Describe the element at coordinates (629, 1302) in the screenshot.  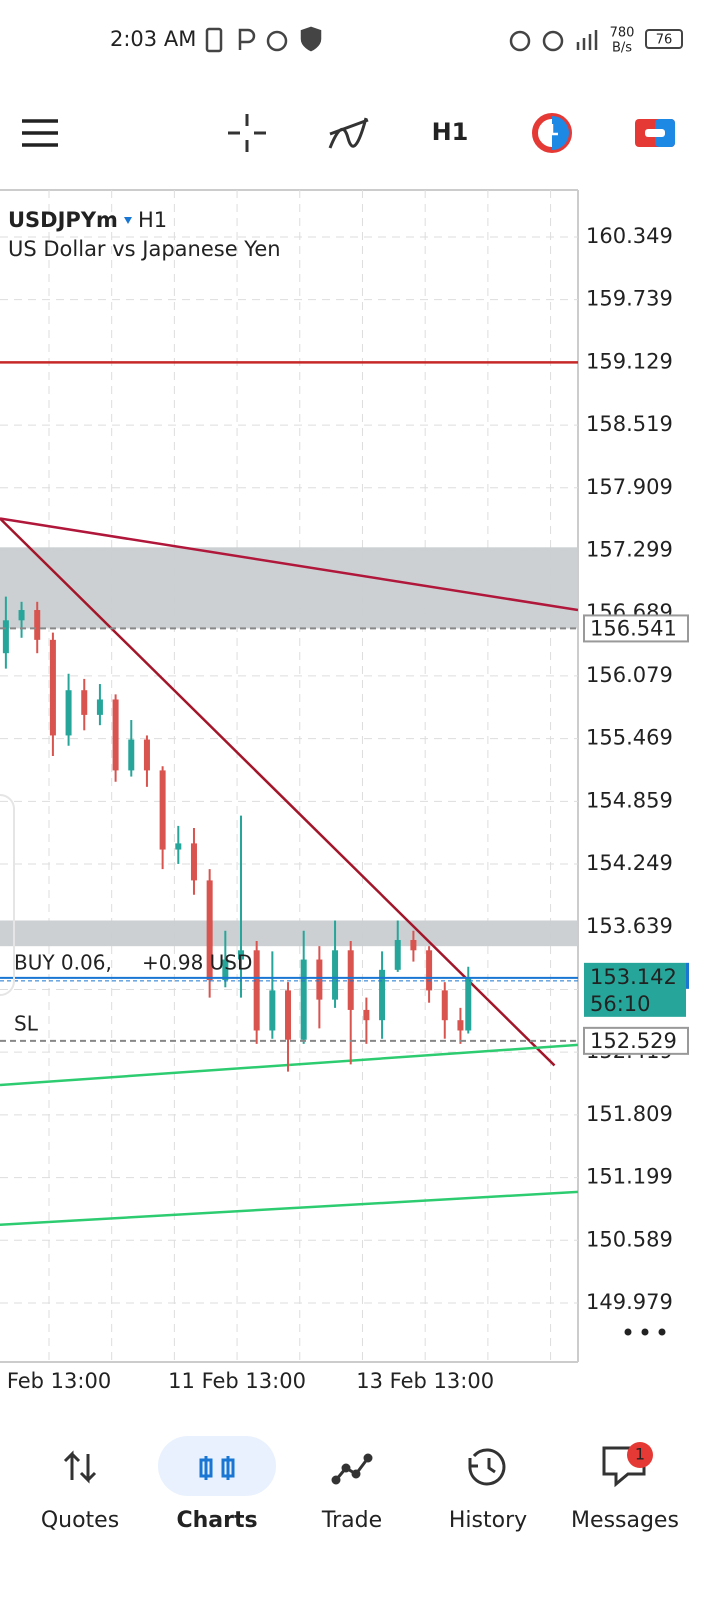
I see `y-tick-label: 149.979` at that location.